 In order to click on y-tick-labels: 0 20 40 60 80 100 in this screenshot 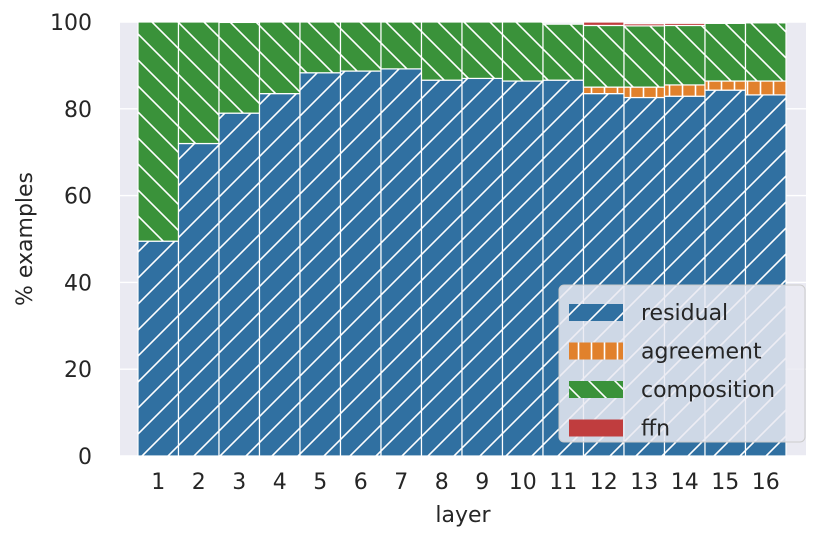, I will do `click(71, 240)`.